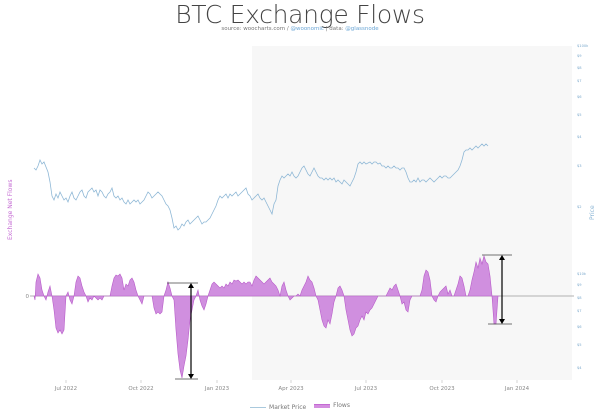 The height and width of the screenshot is (416, 600). I want to click on right-axis-title: Price, so click(592, 212).